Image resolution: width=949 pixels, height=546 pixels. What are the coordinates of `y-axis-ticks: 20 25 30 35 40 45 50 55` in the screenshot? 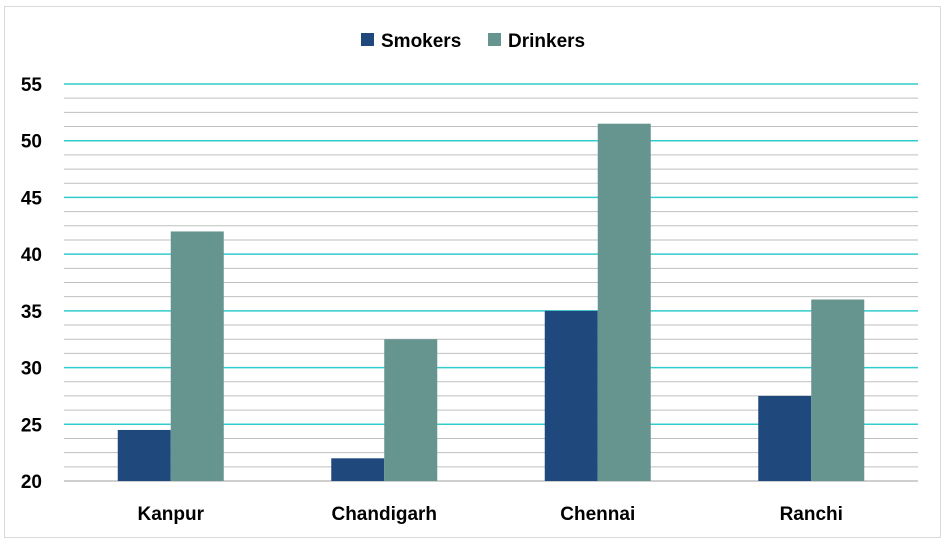 It's located at (32, 284).